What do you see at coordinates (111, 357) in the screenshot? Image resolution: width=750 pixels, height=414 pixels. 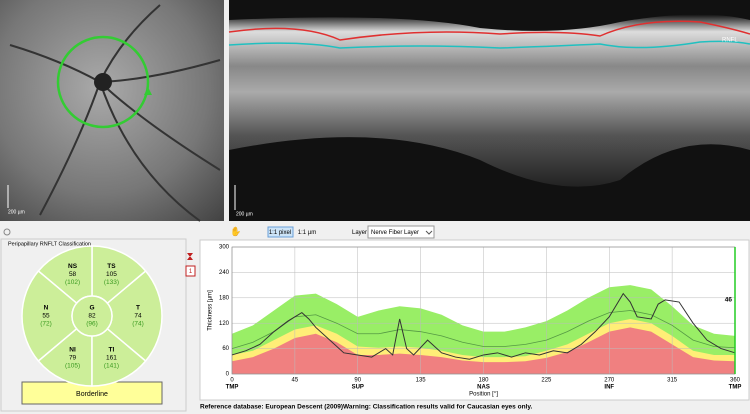 I see `sector-value: 161` at bounding box center [111, 357].